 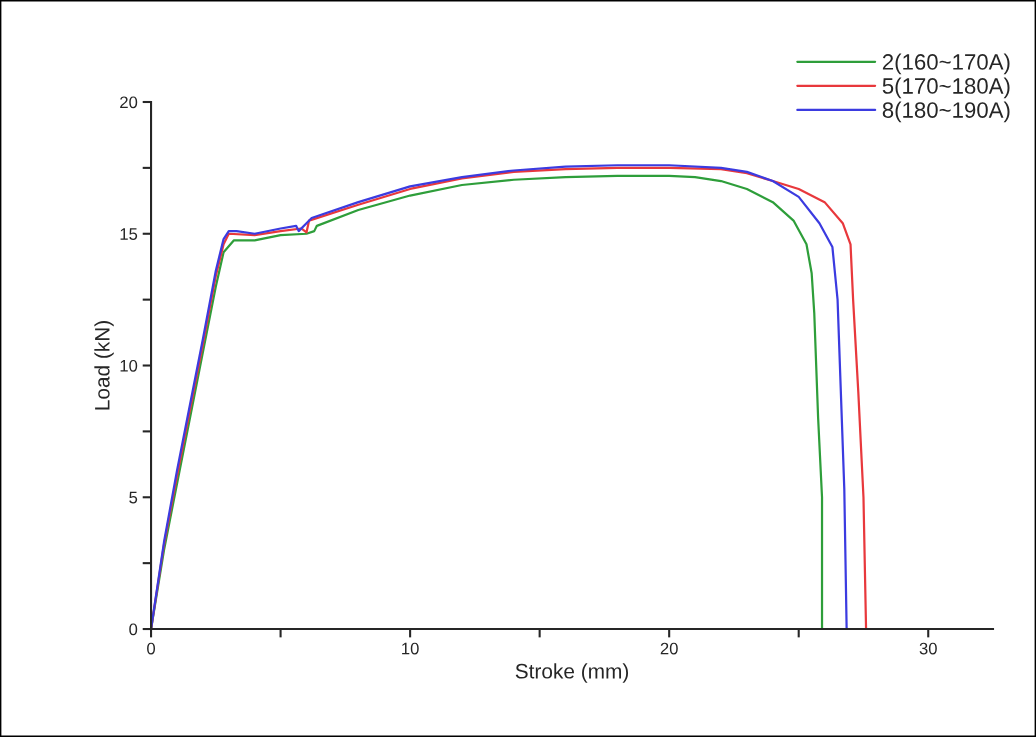 What do you see at coordinates (946, 64) in the screenshot?
I see `legend-label: 2(160~170A)` at bounding box center [946, 64].